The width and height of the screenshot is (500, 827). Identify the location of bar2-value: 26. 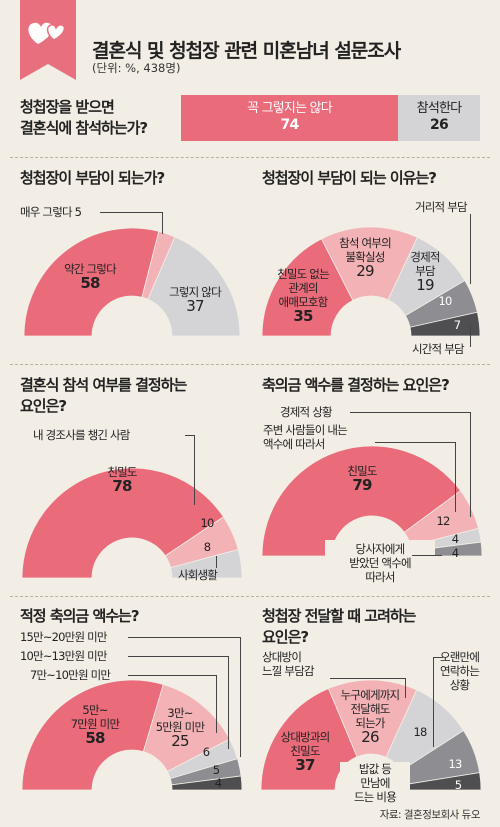
(439, 125).